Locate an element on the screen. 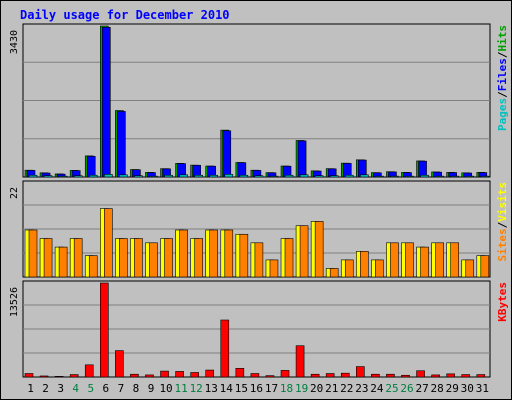  y-max-label-visits: 22 is located at coordinates (14, 193).